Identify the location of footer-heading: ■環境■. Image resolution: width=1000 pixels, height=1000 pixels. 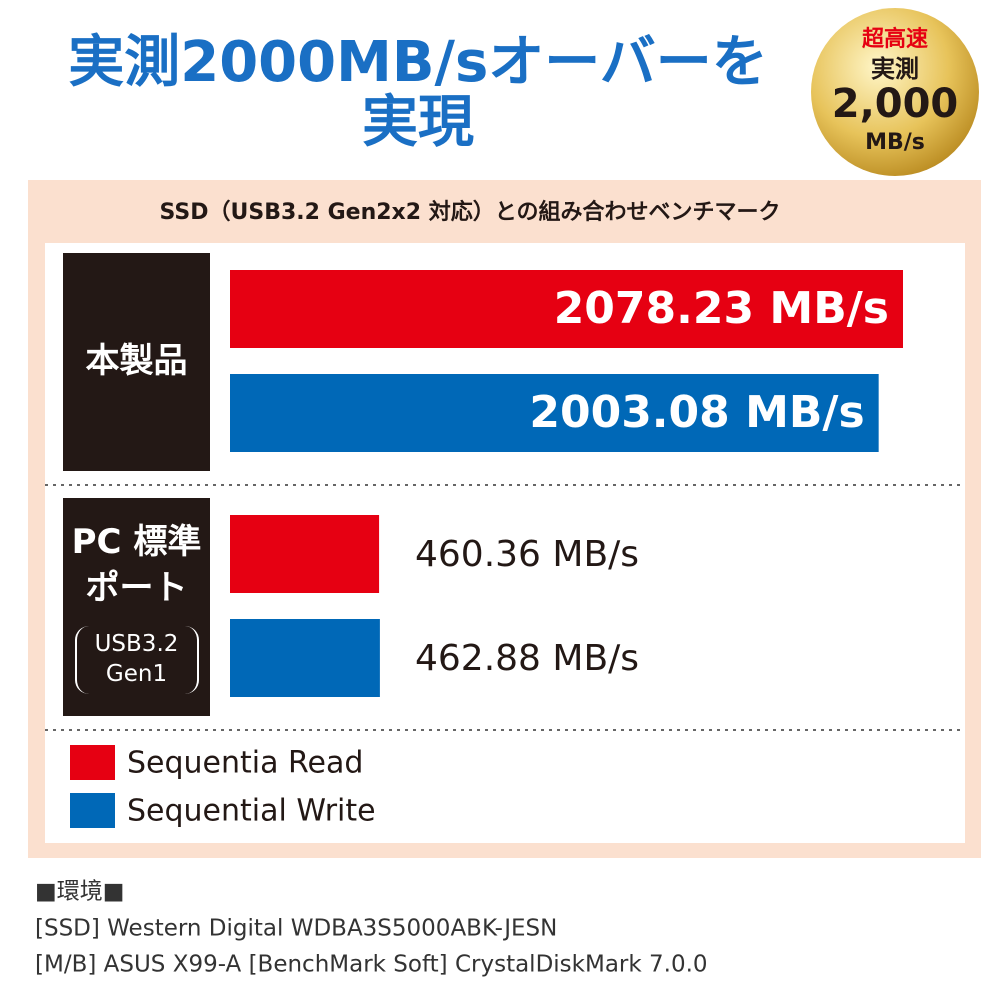
(79, 892).